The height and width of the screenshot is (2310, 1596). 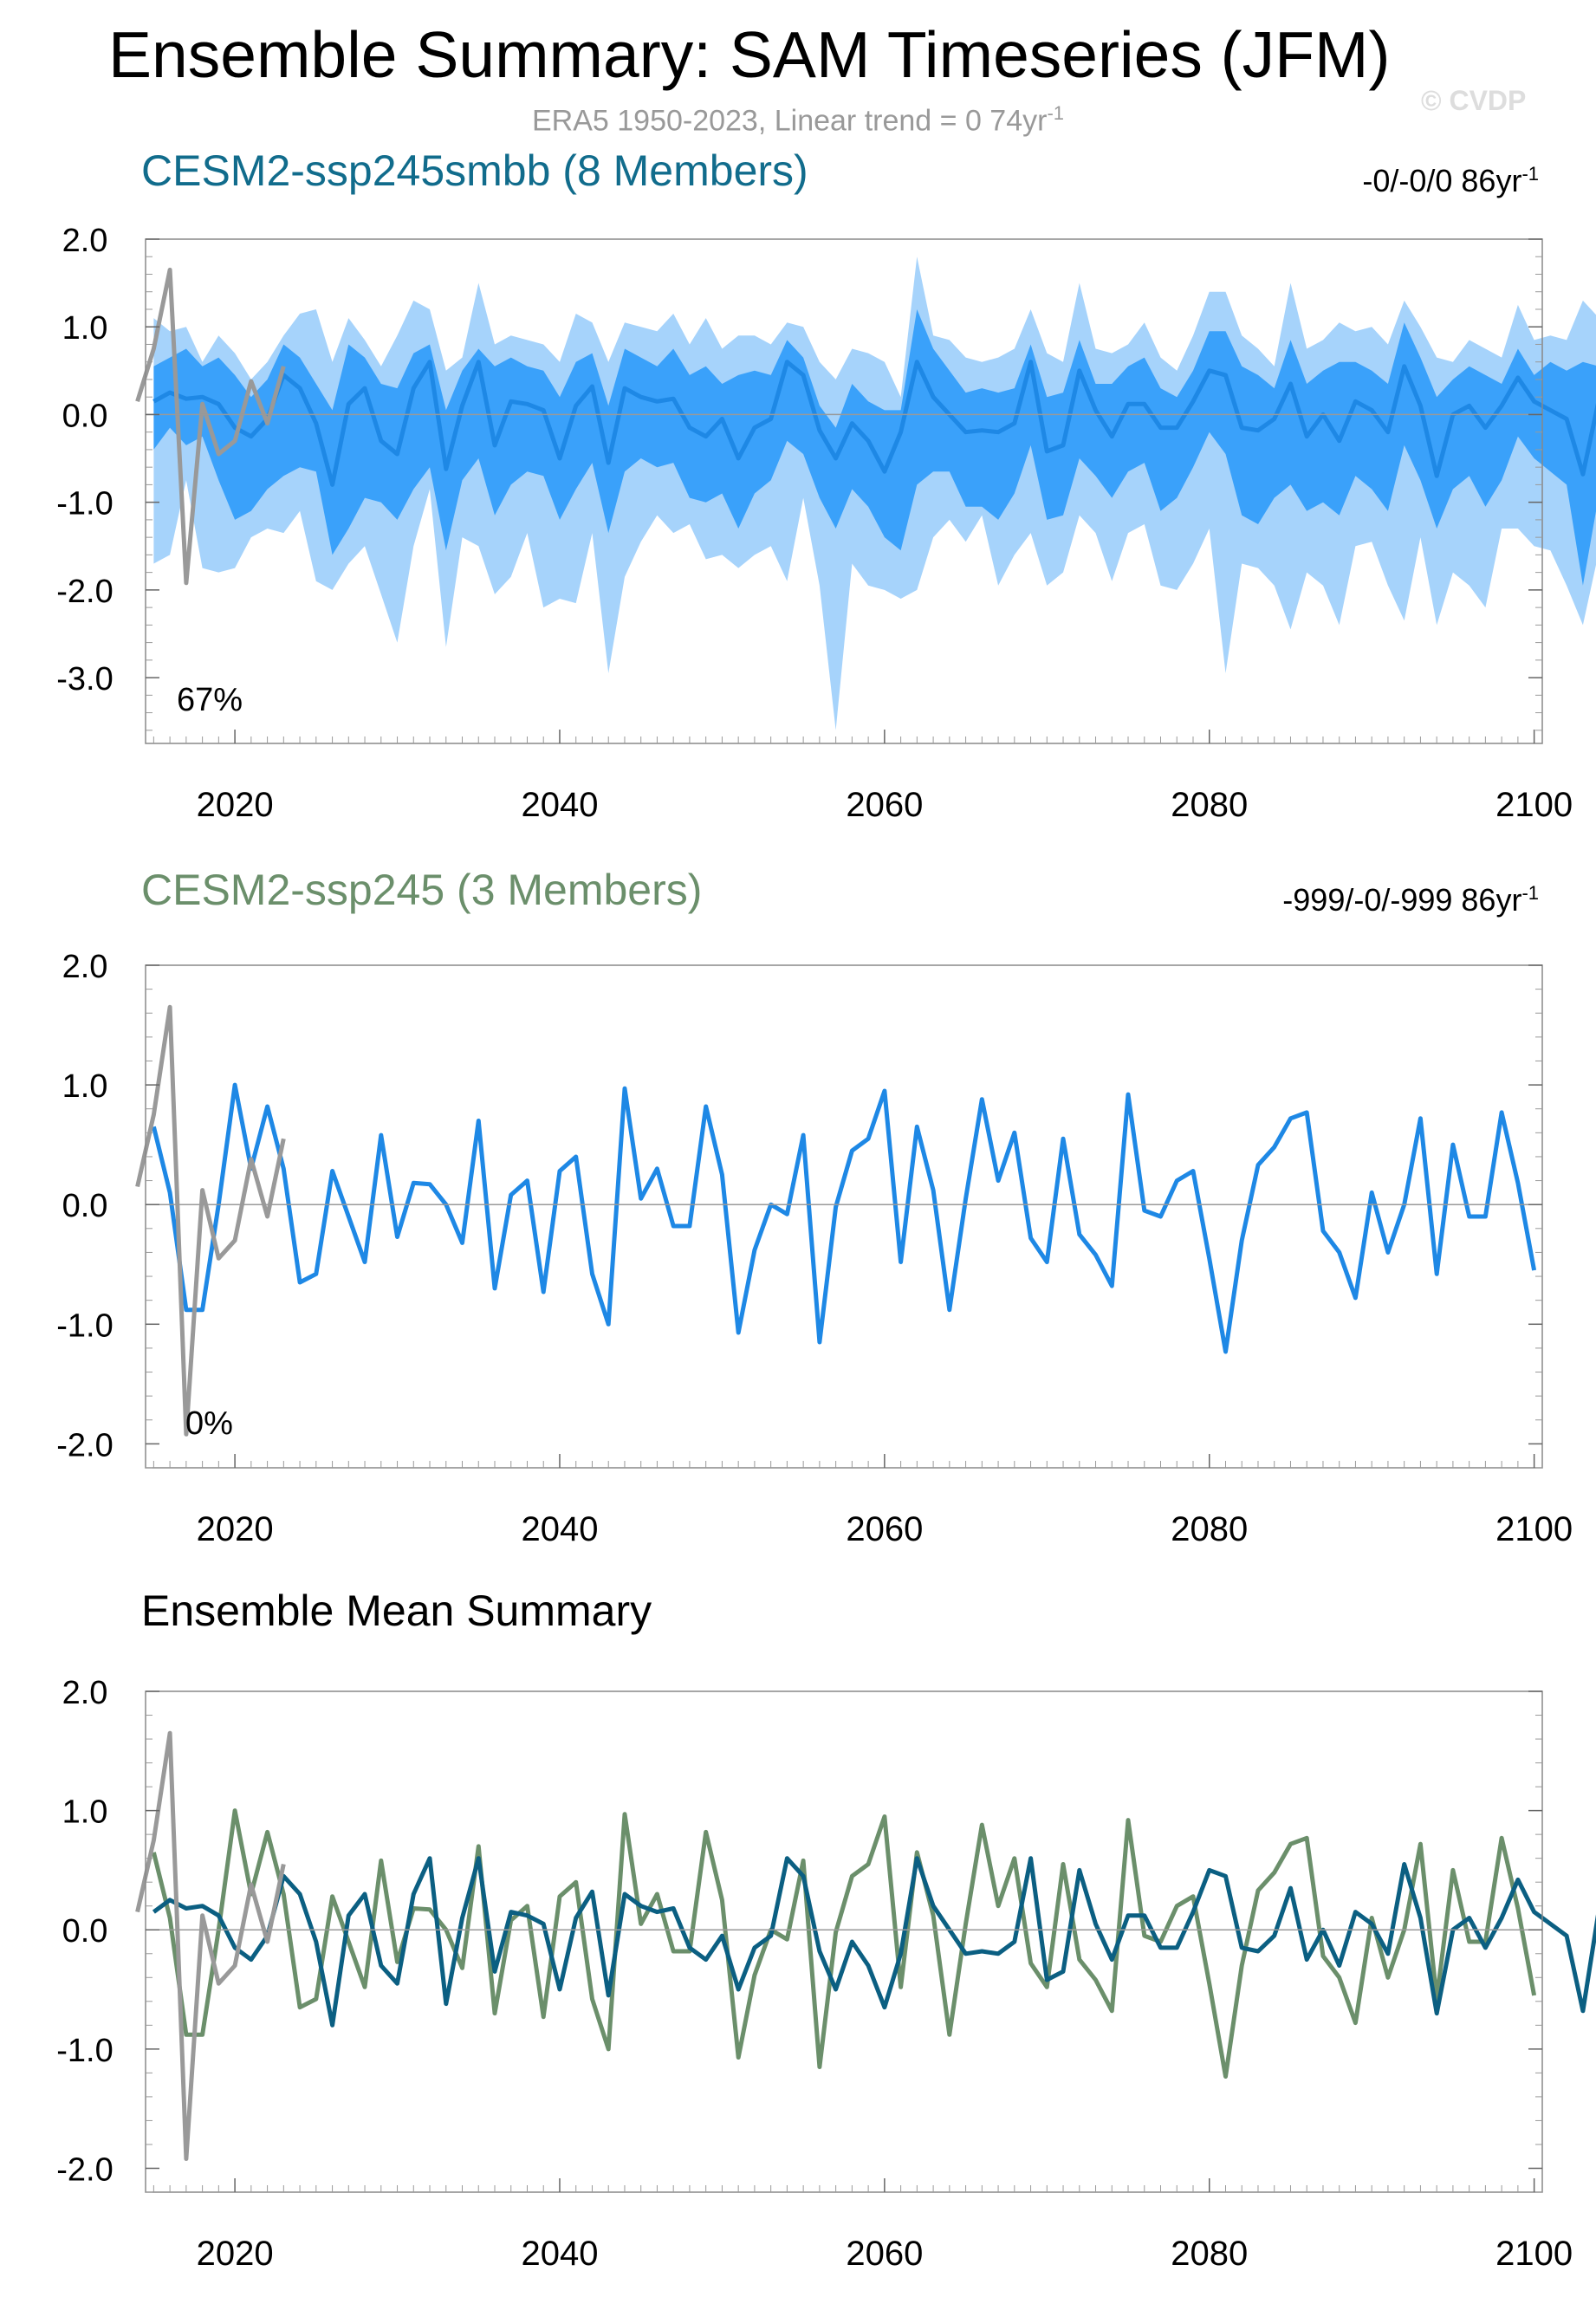 I want to click on panel3-xtick-label: 2040, so click(x=559, y=2254).